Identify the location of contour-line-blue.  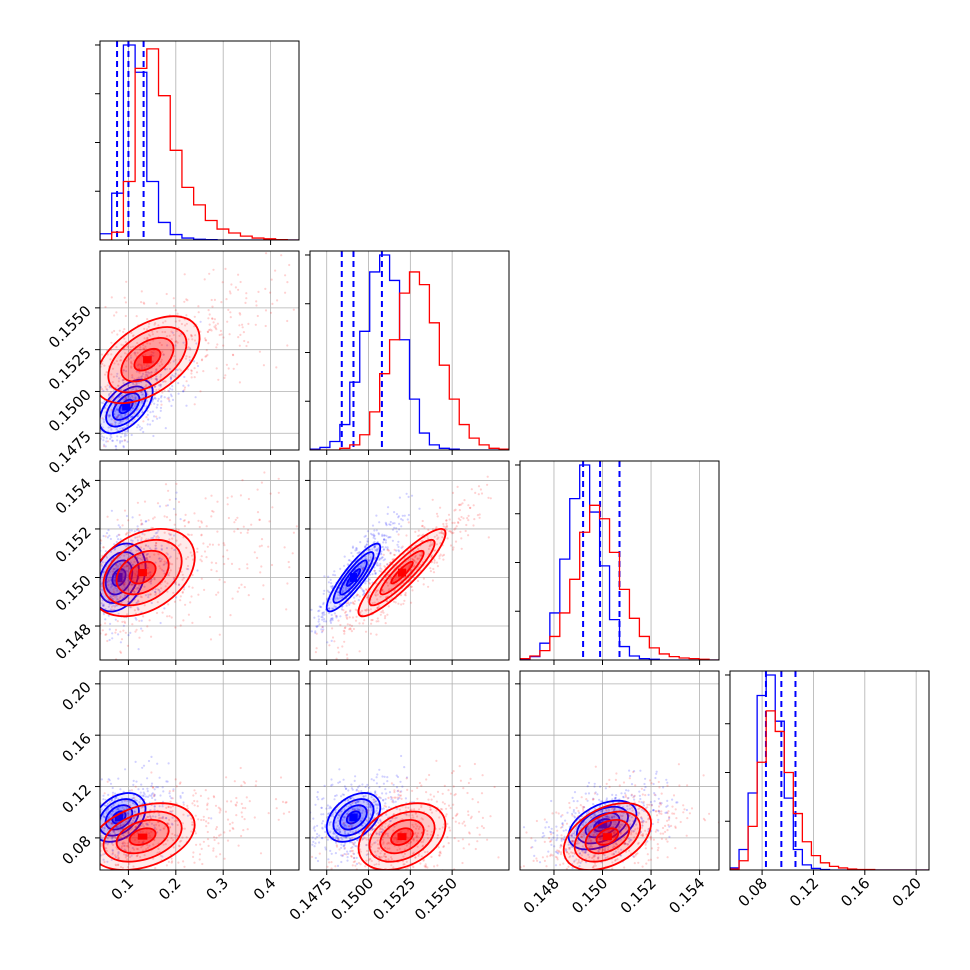
(119, 817).